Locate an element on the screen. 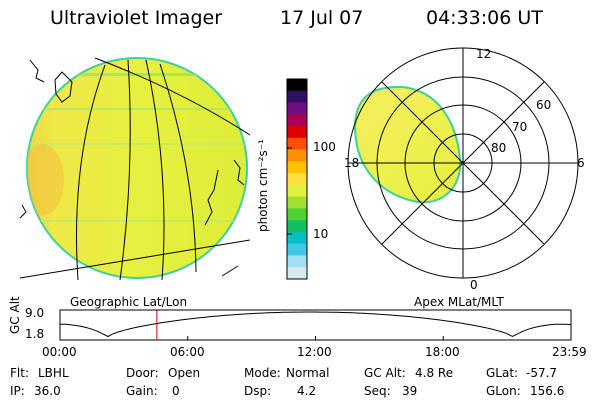 This screenshot has height=400, width=600. mode-value: Normal is located at coordinates (308, 373).